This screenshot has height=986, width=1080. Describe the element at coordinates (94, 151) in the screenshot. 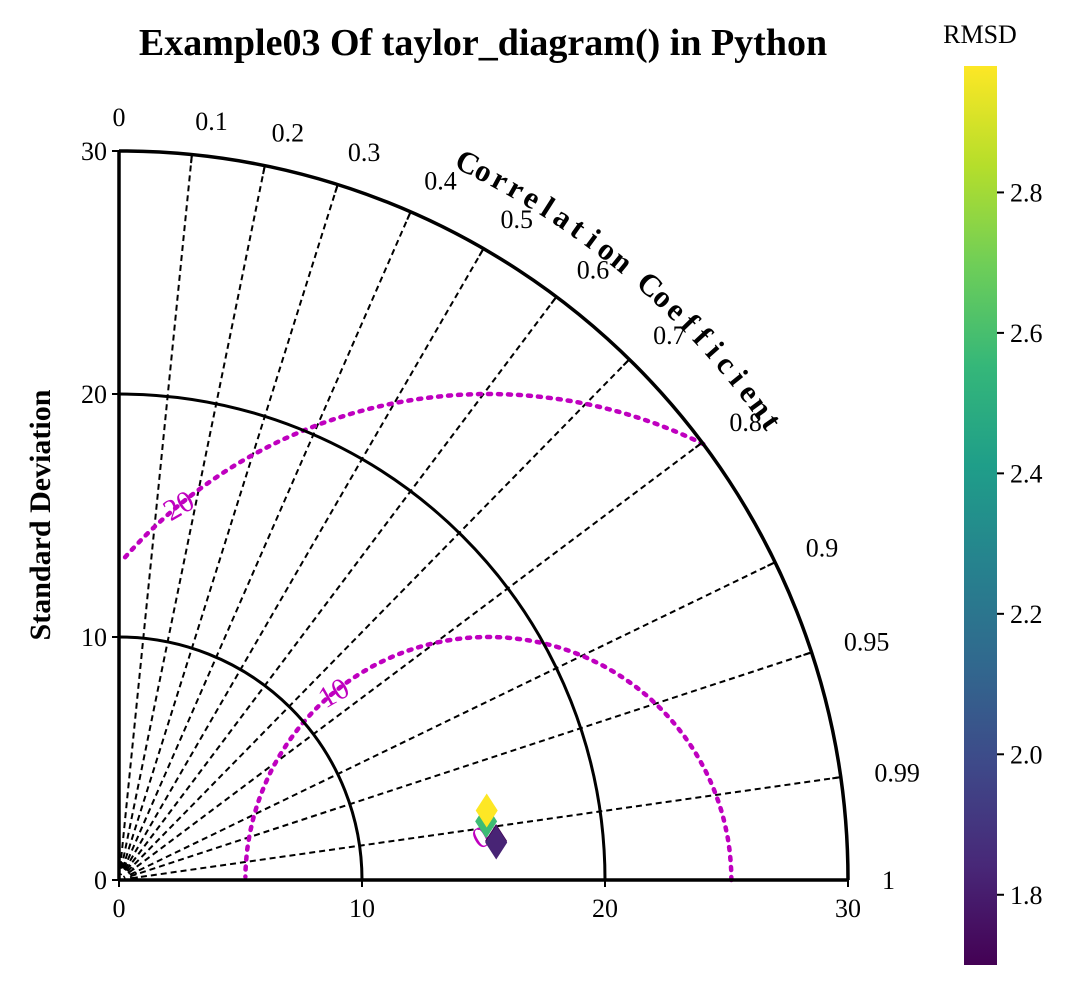

I see `y-tick-label: 30` at that location.